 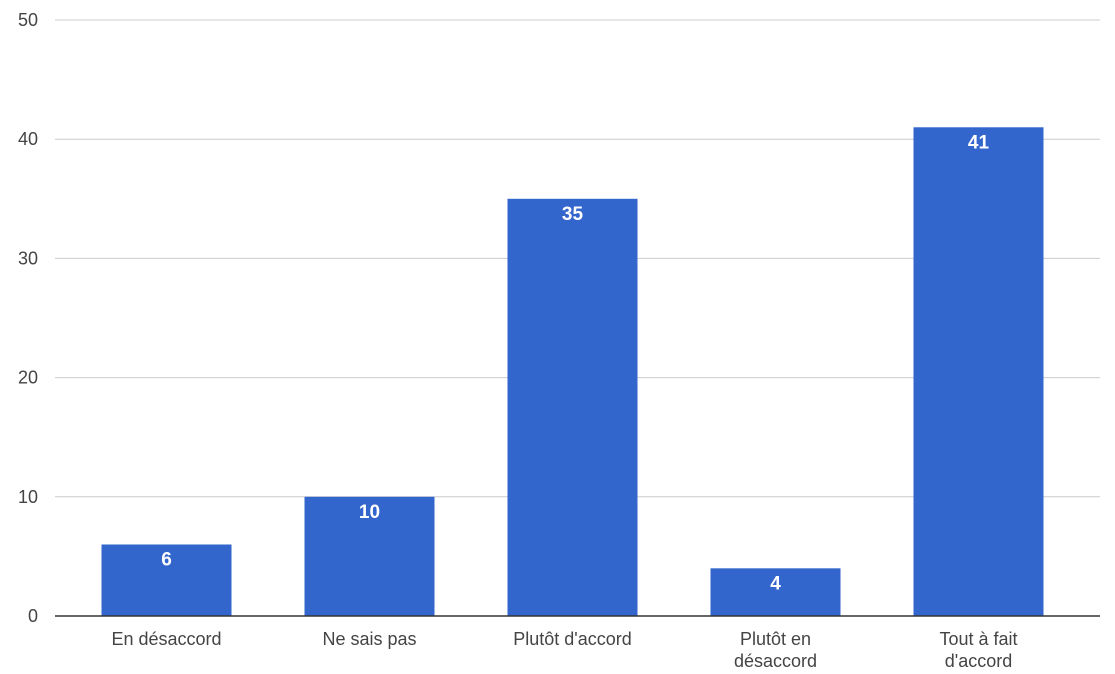 What do you see at coordinates (979, 142) in the screenshot?
I see `bar-value-label: 41` at bounding box center [979, 142].